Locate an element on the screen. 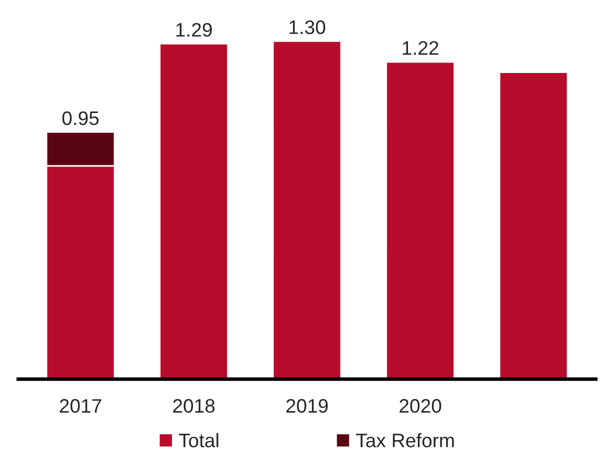 This screenshot has width=608, height=468. legend-label: Total is located at coordinates (198, 440).